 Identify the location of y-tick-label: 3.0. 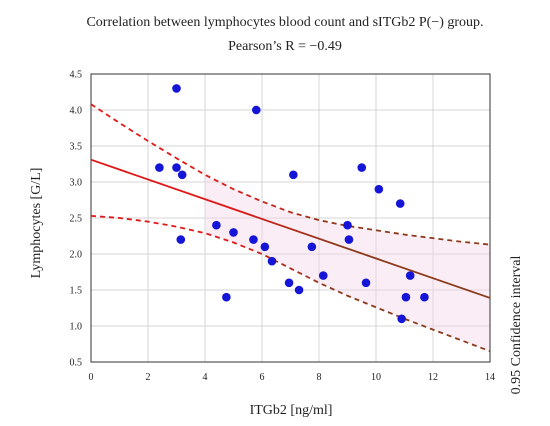
(76, 183).